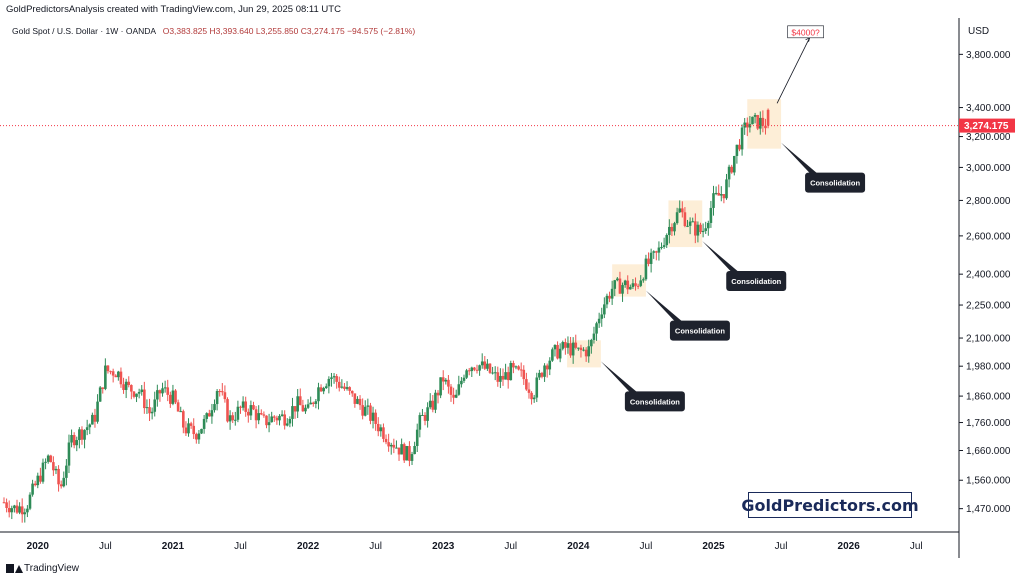  I want to click on consolidation-label: Consolidation, so click(756, 281).